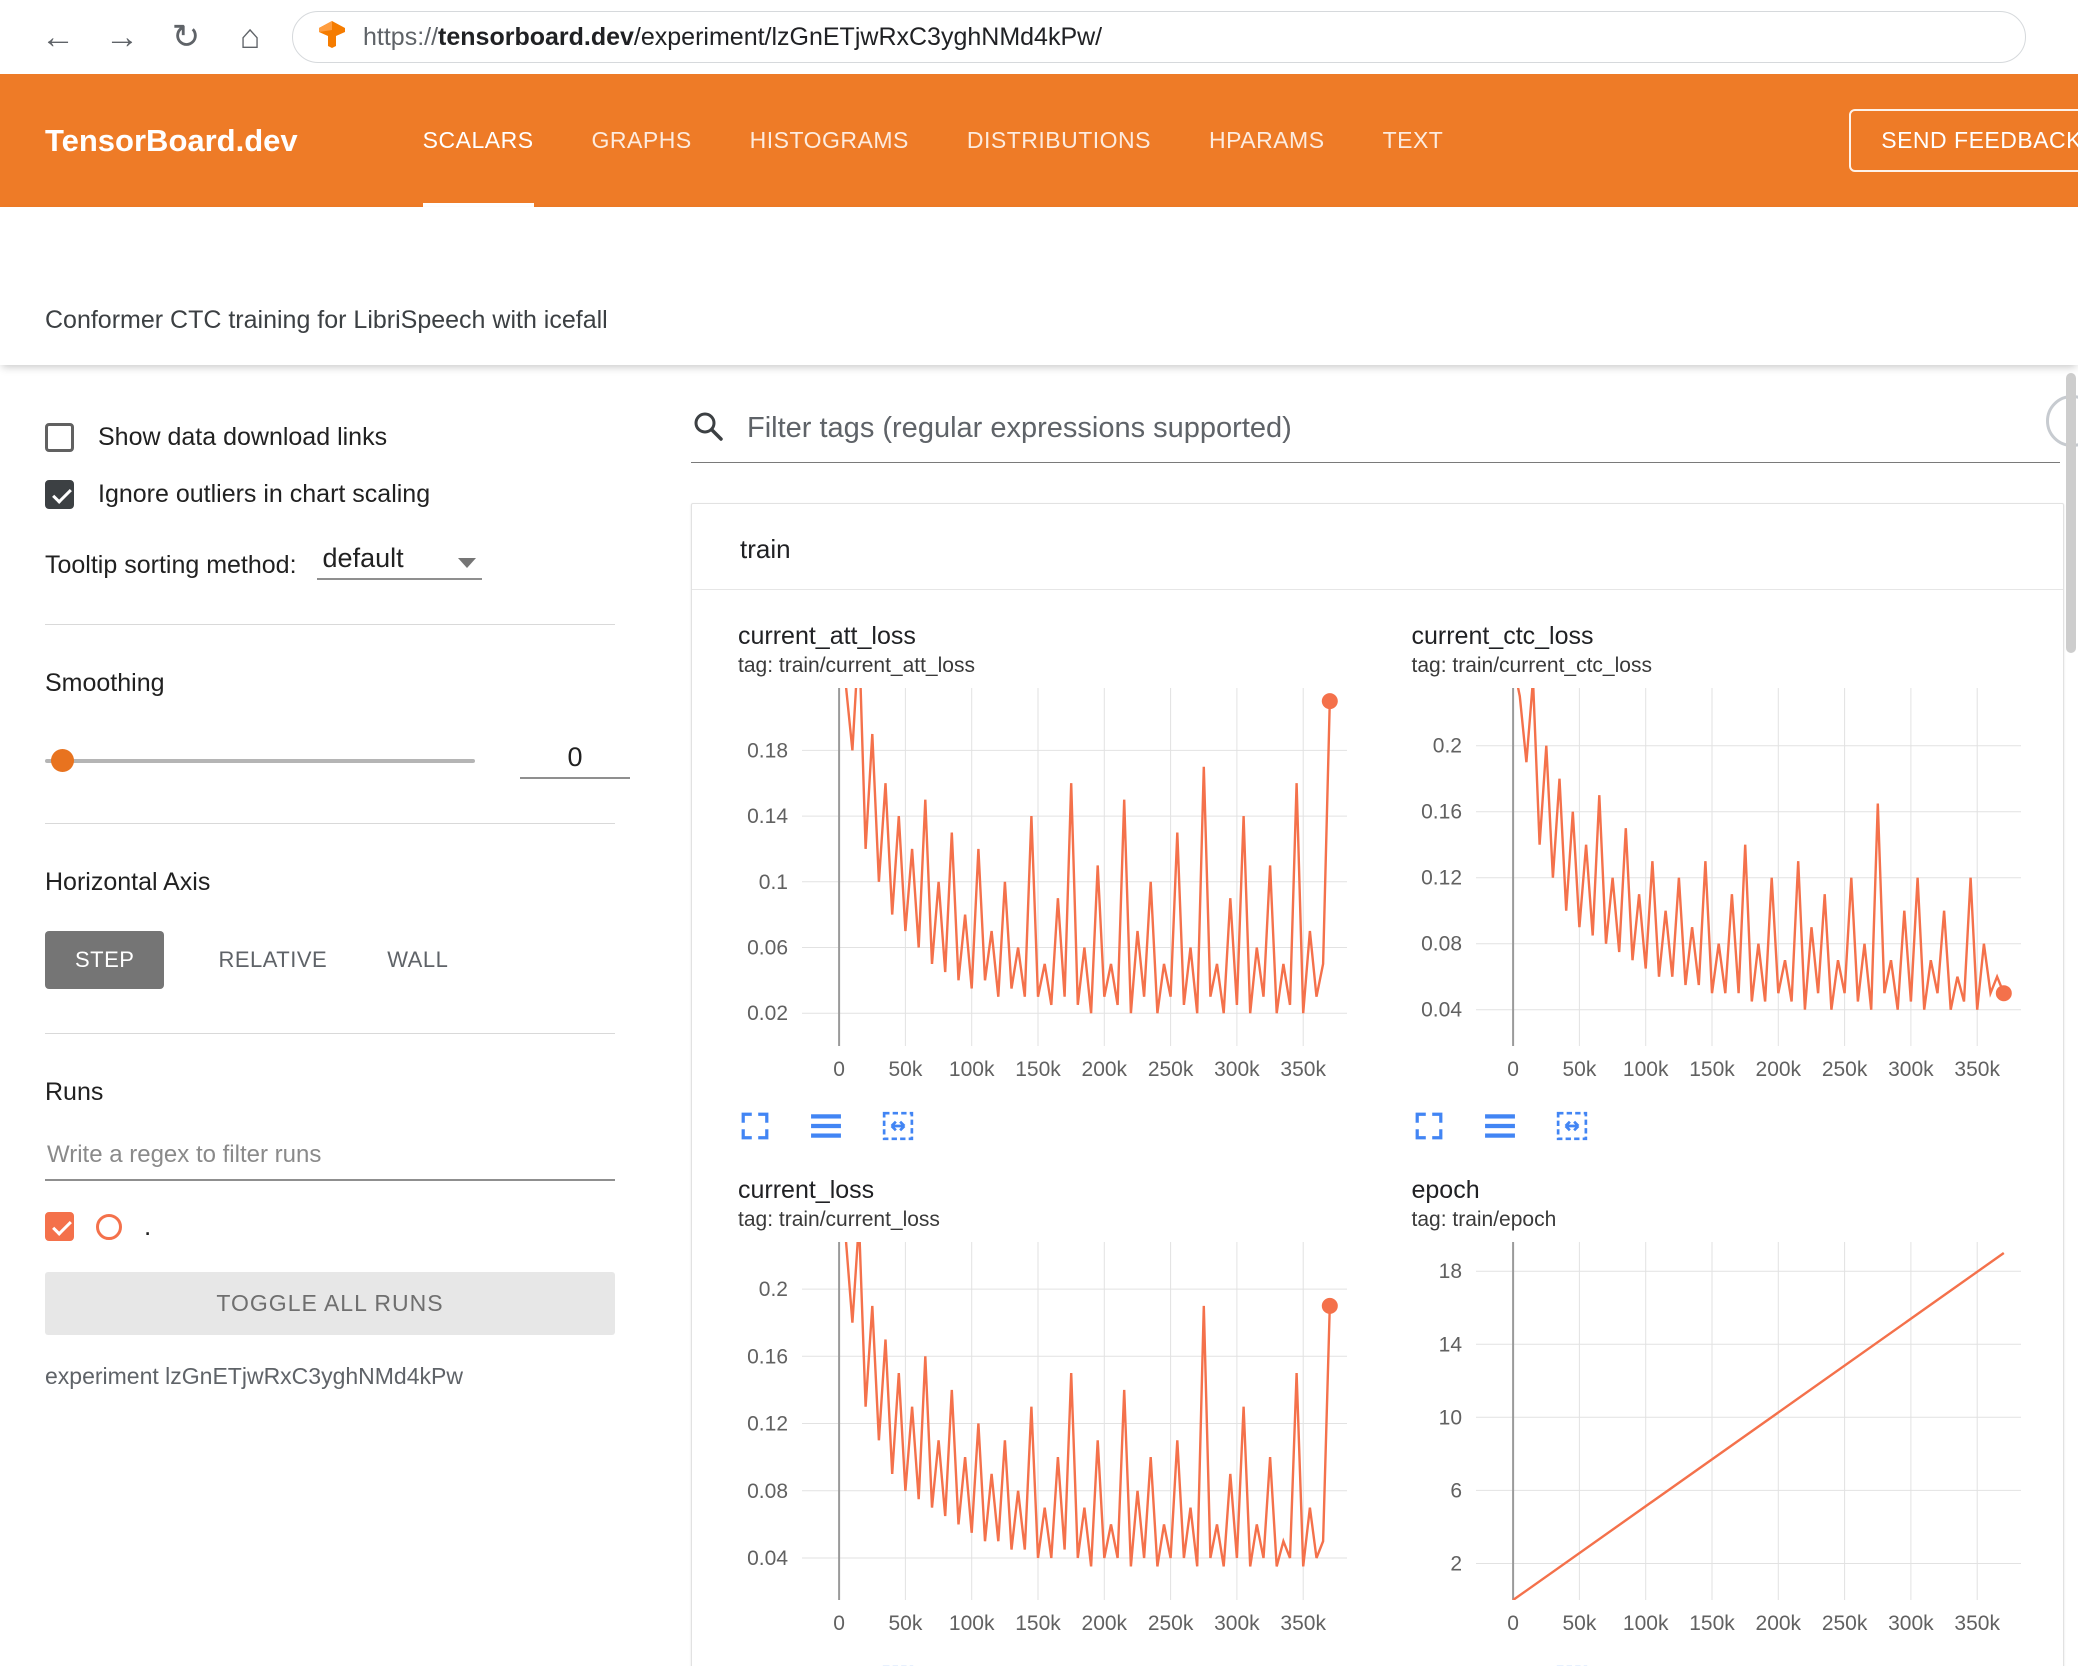 The height and width of the screenshot is (1666, 2078). What do you see at coordinates (767, 750) in the screenshot?
I see `svg-text: 0.18` at bounding box center [767, 750].